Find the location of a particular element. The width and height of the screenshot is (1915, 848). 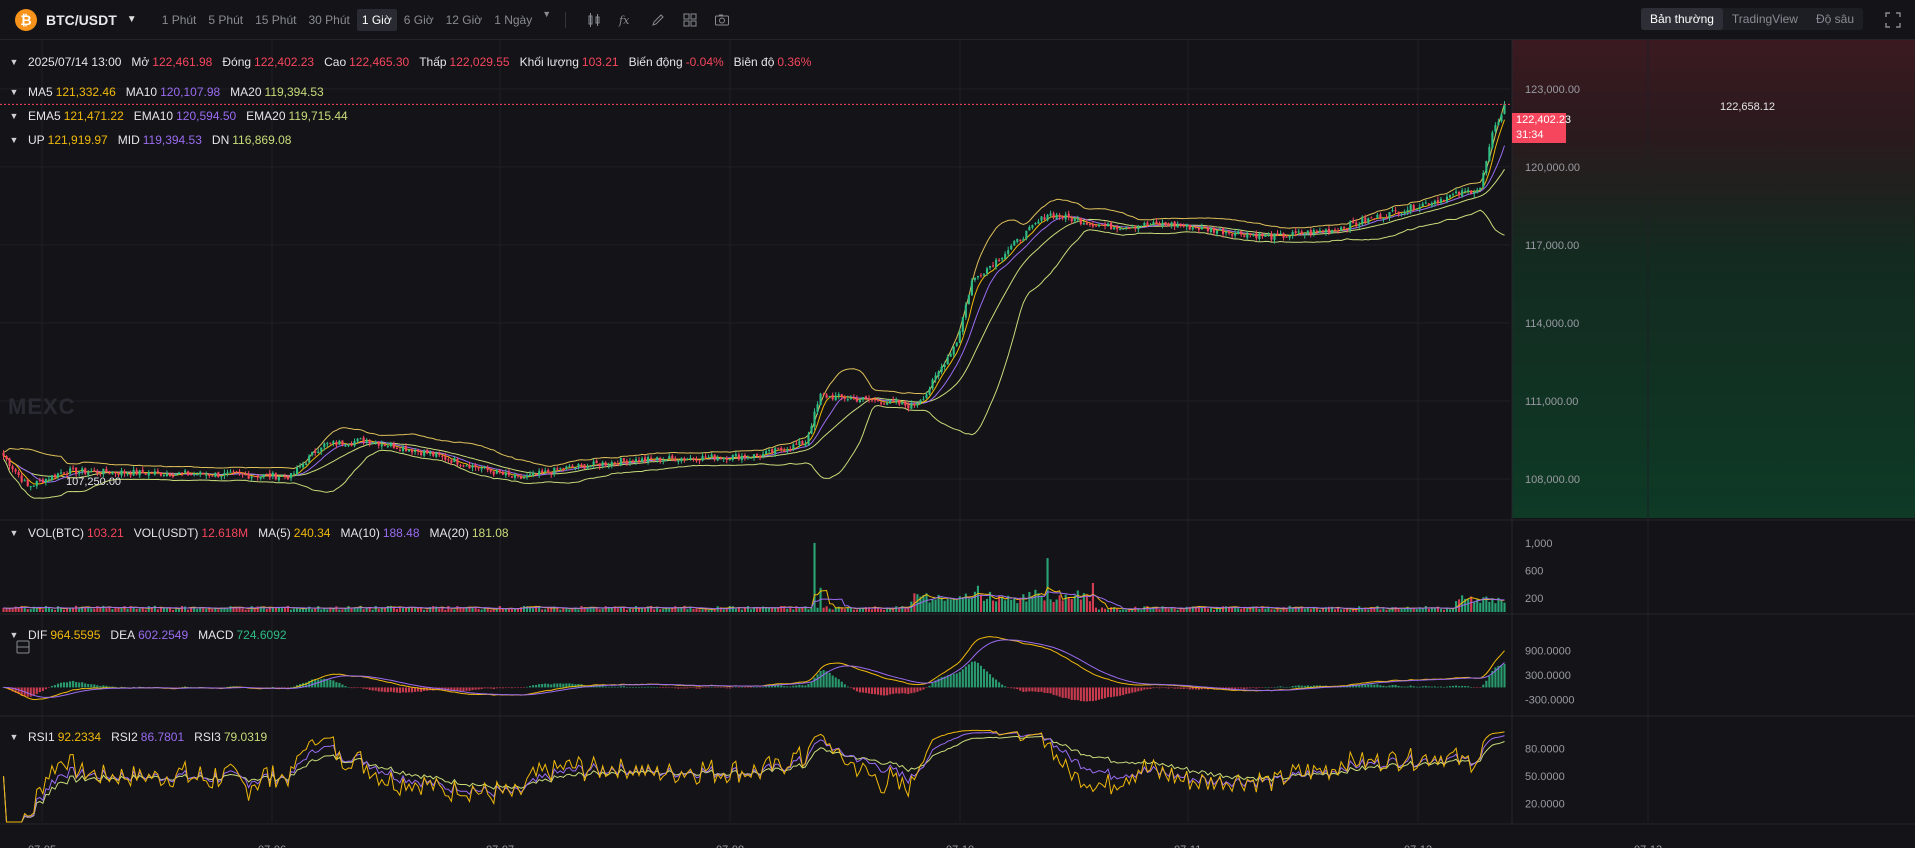

interval-1-giờ: 1 Giờ is located at coordinates (376, 19).